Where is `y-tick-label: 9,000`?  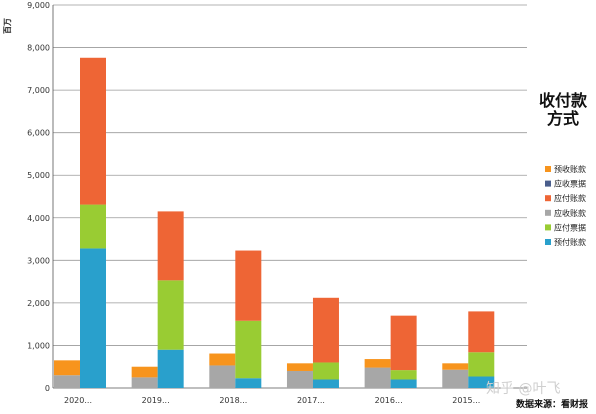 y-tick-label: 9,000 is located at coordinates (38, 5).